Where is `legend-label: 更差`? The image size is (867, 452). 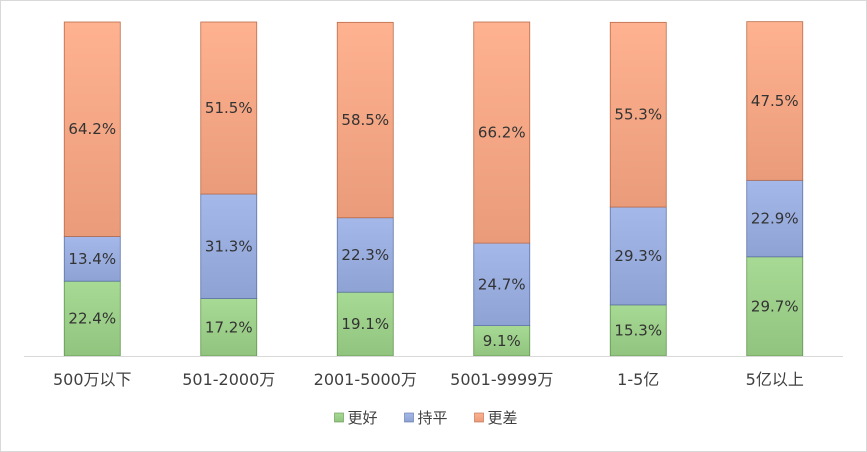 legend-label: 更差 is located at coordinates (503, 418).